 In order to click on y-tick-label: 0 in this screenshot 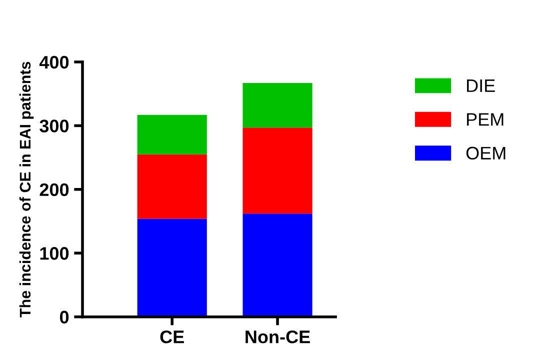, I will do `click(64, 317)`.